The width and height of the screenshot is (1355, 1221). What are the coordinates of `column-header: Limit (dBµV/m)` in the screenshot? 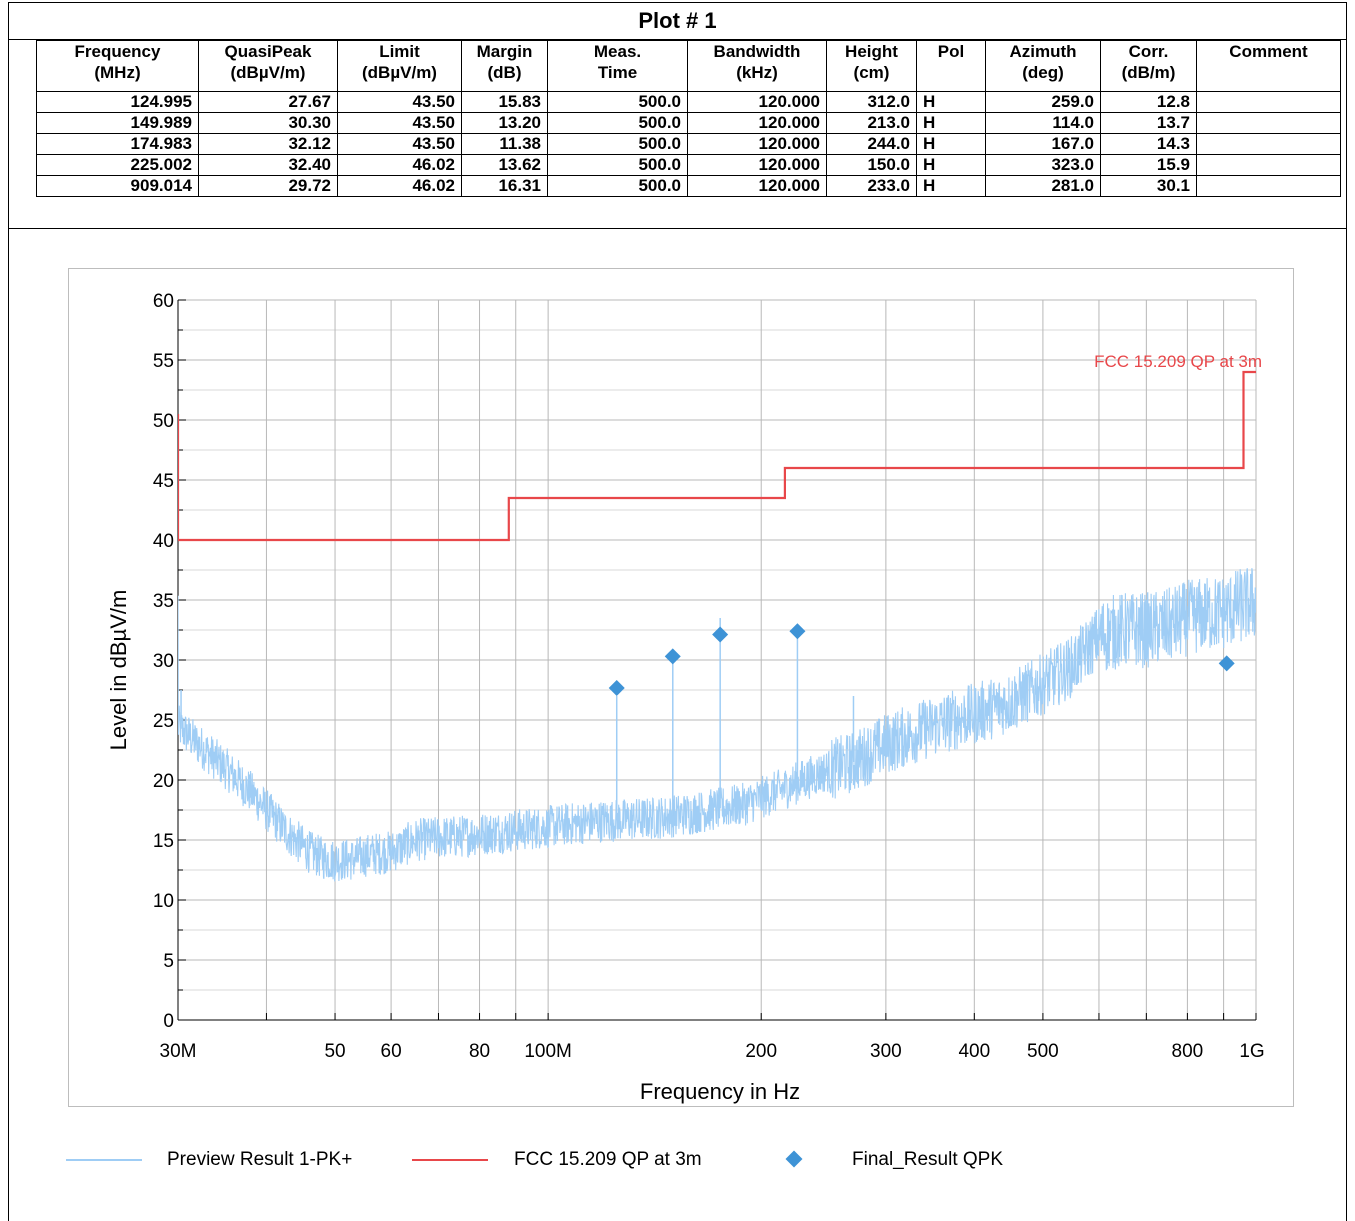 It's located at (399, 66).